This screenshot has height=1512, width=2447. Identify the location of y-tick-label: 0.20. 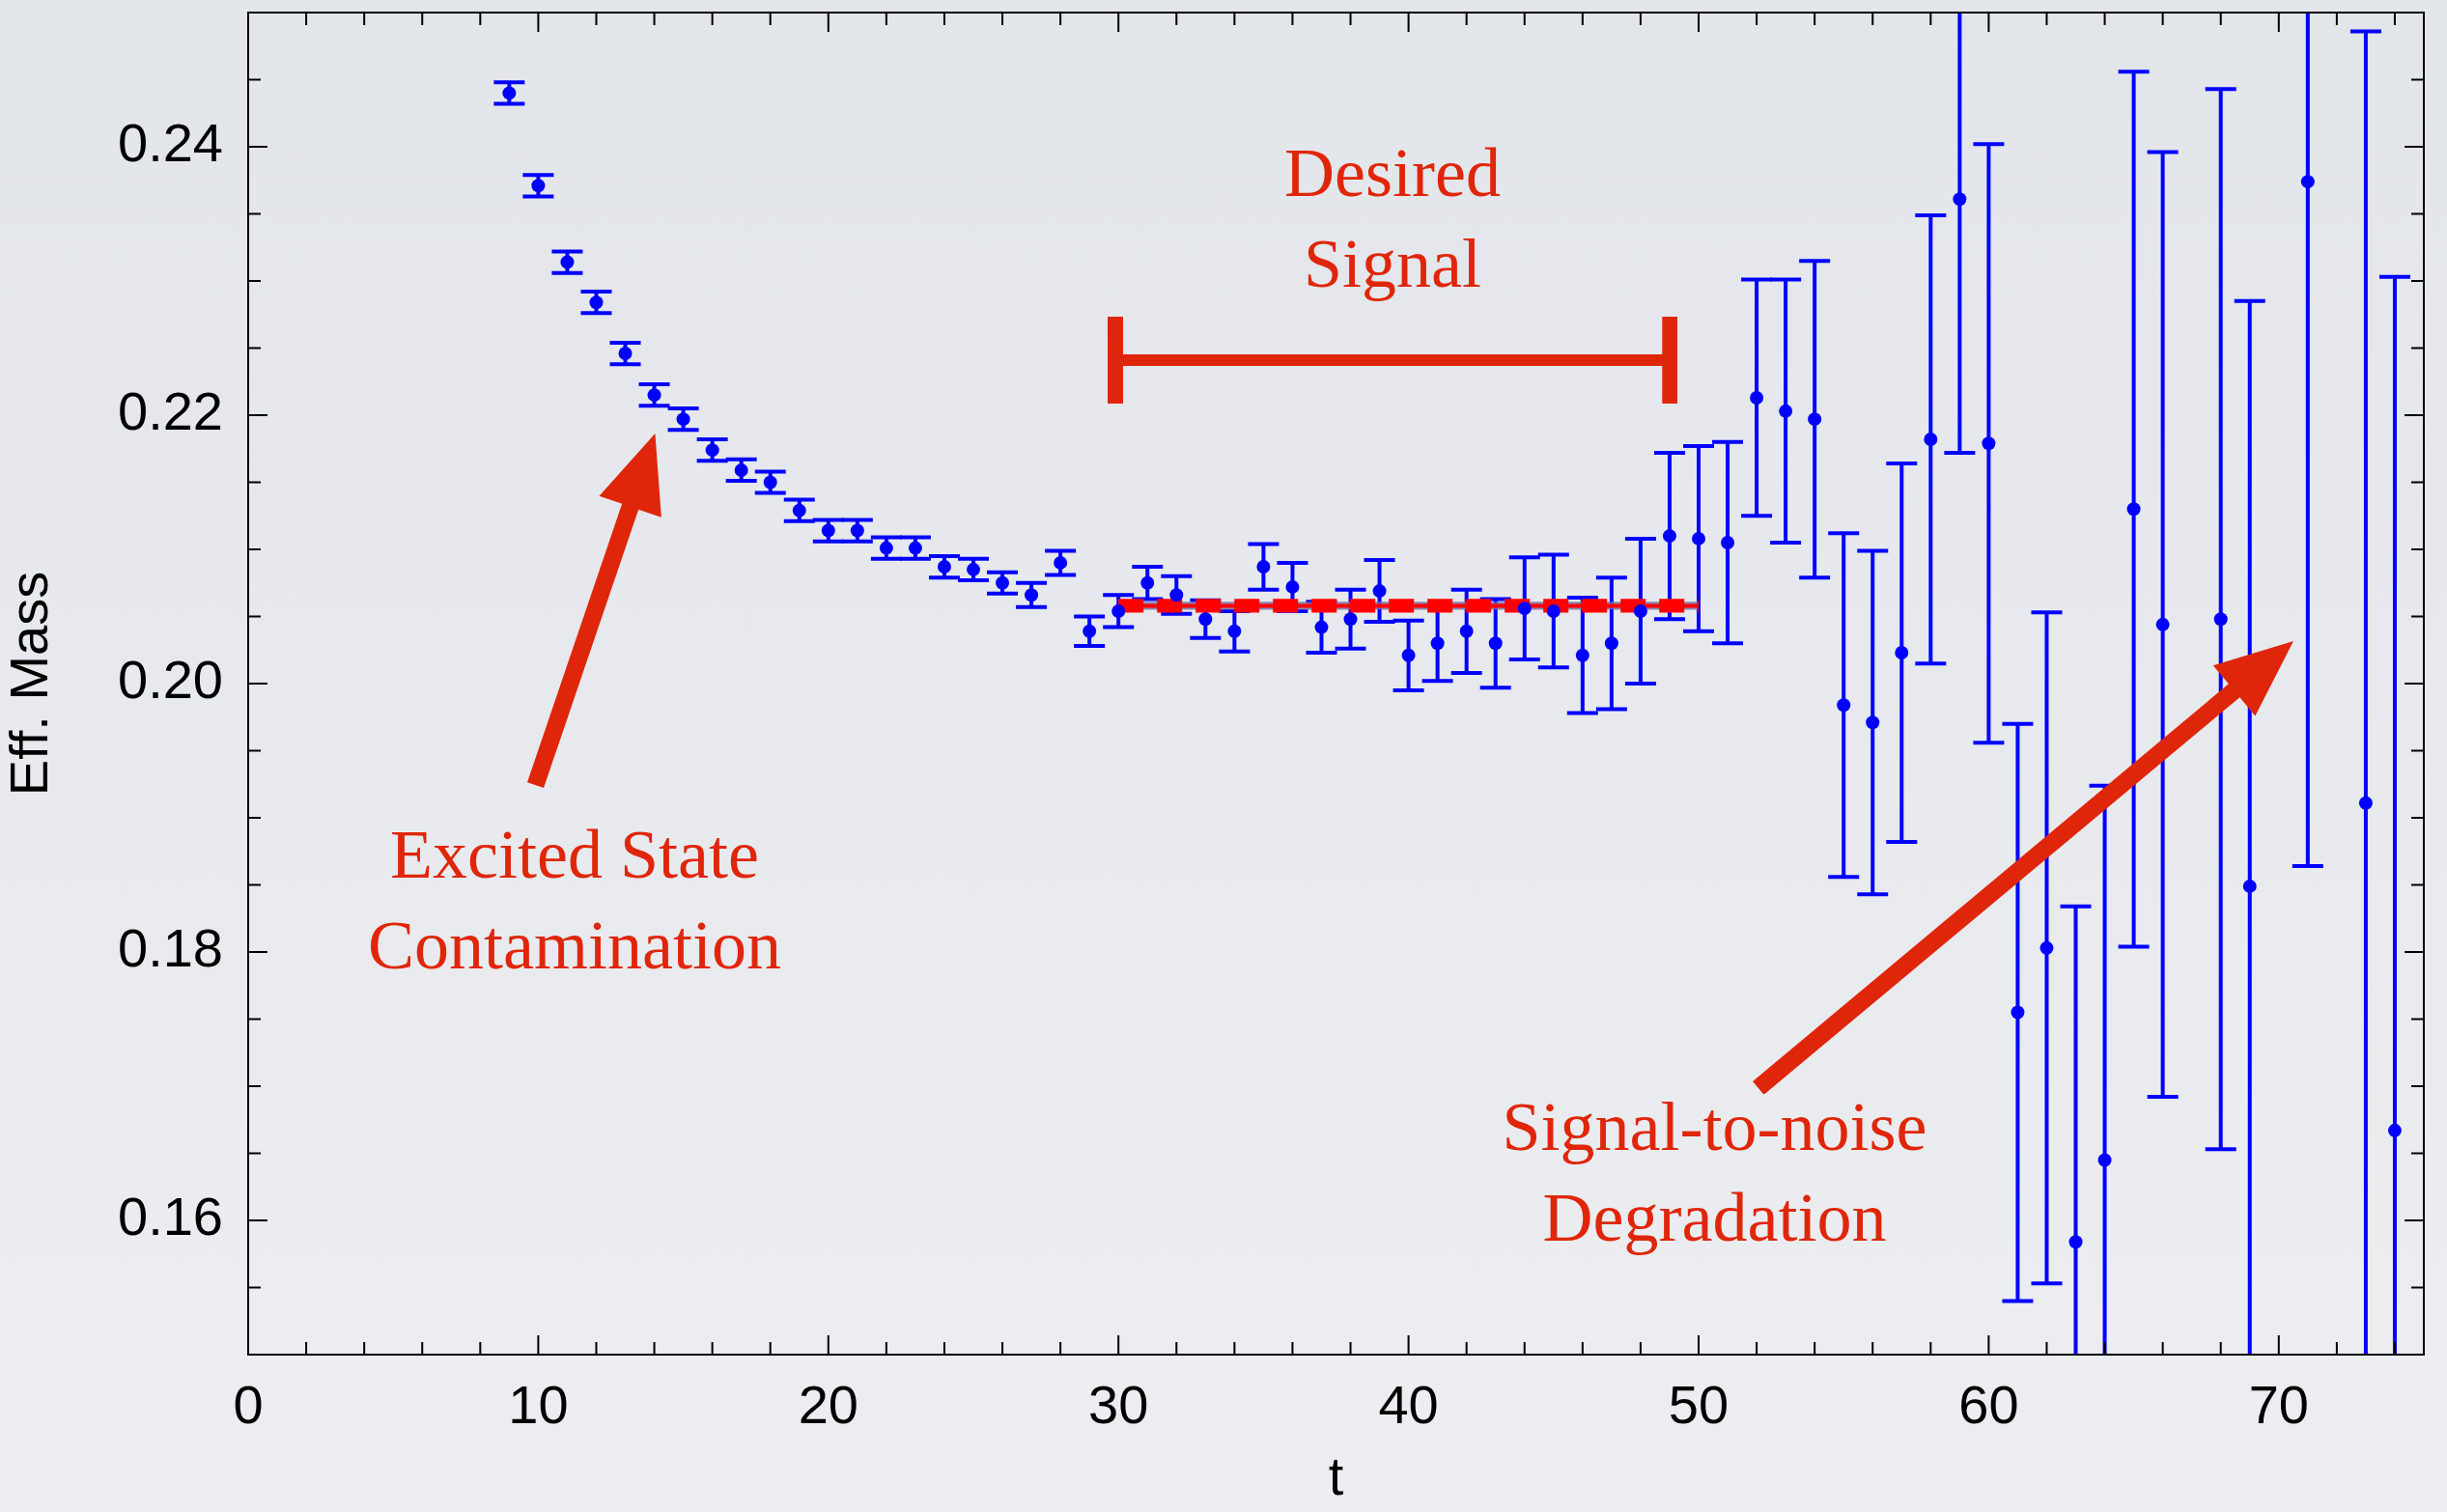
(170, 680).